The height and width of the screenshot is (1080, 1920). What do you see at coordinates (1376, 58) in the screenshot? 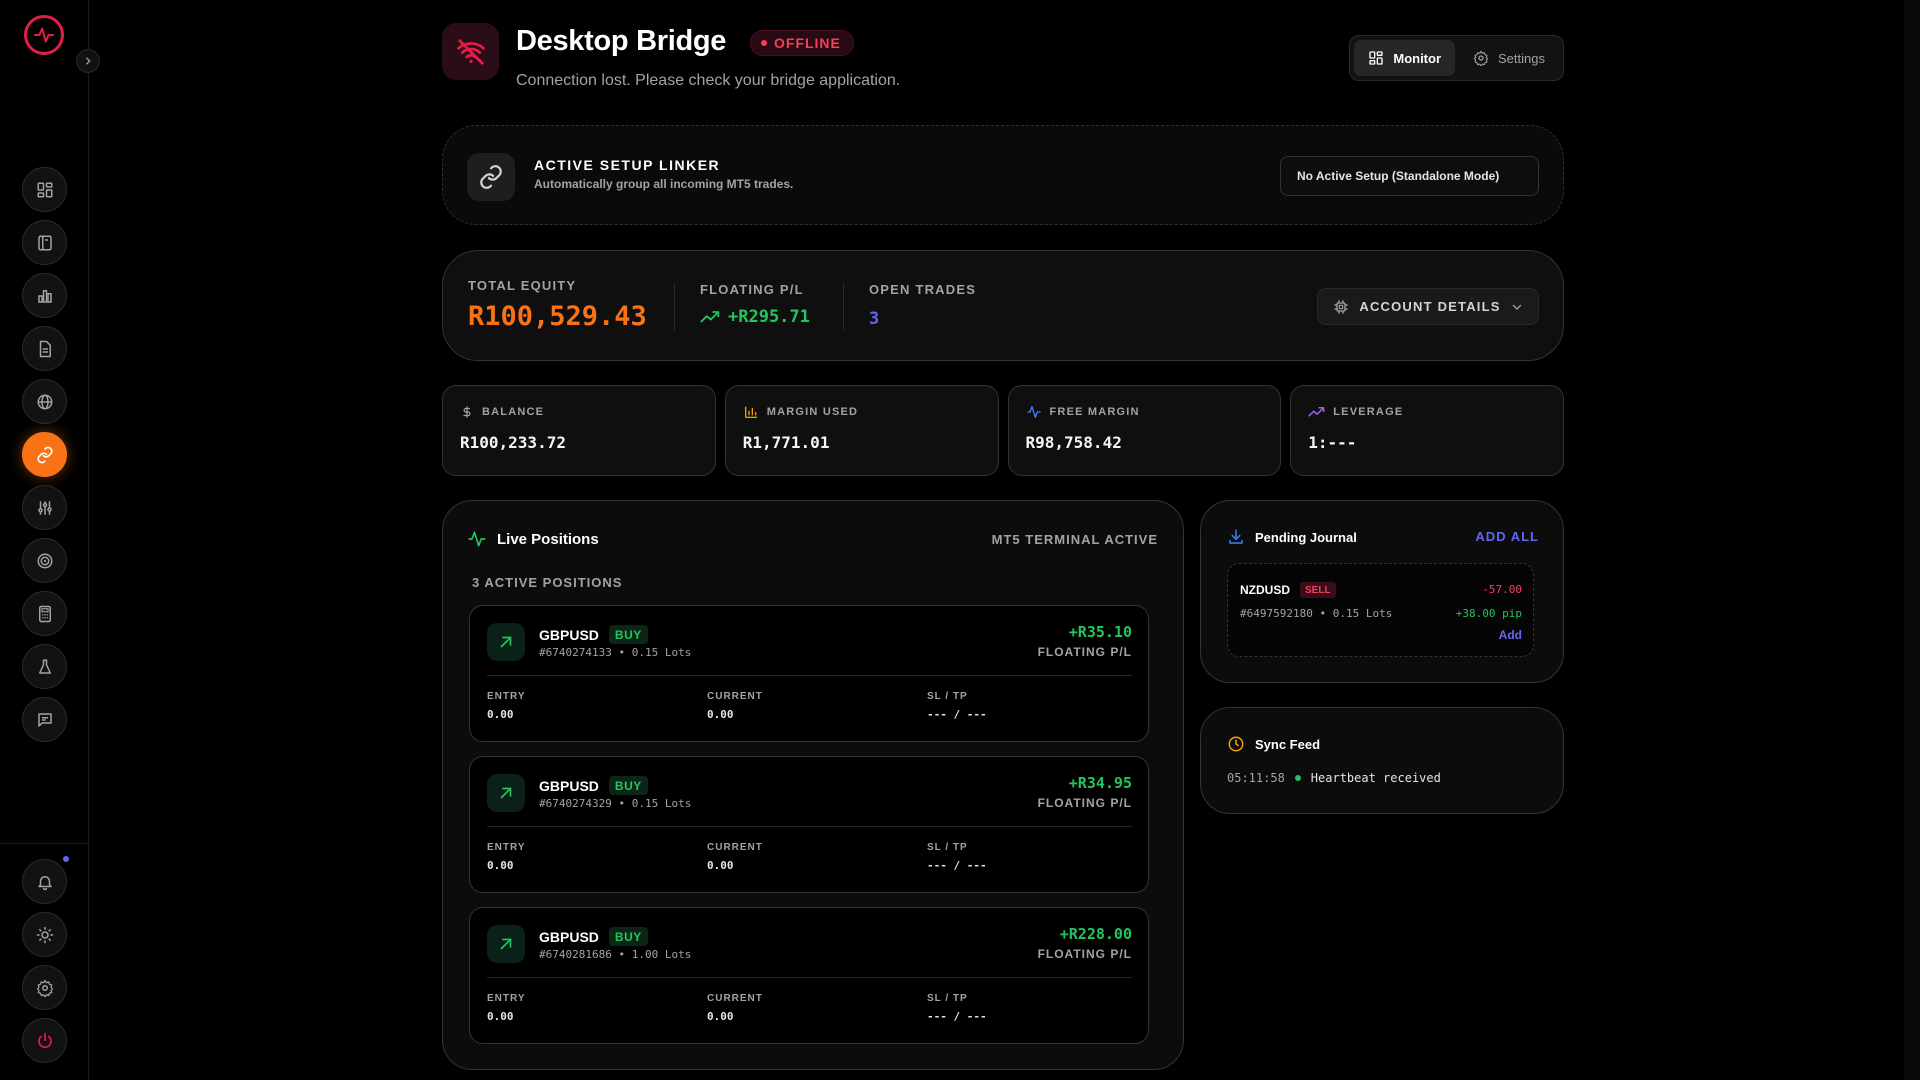
I see `grid-icon` at bounding box center [1376, 58].